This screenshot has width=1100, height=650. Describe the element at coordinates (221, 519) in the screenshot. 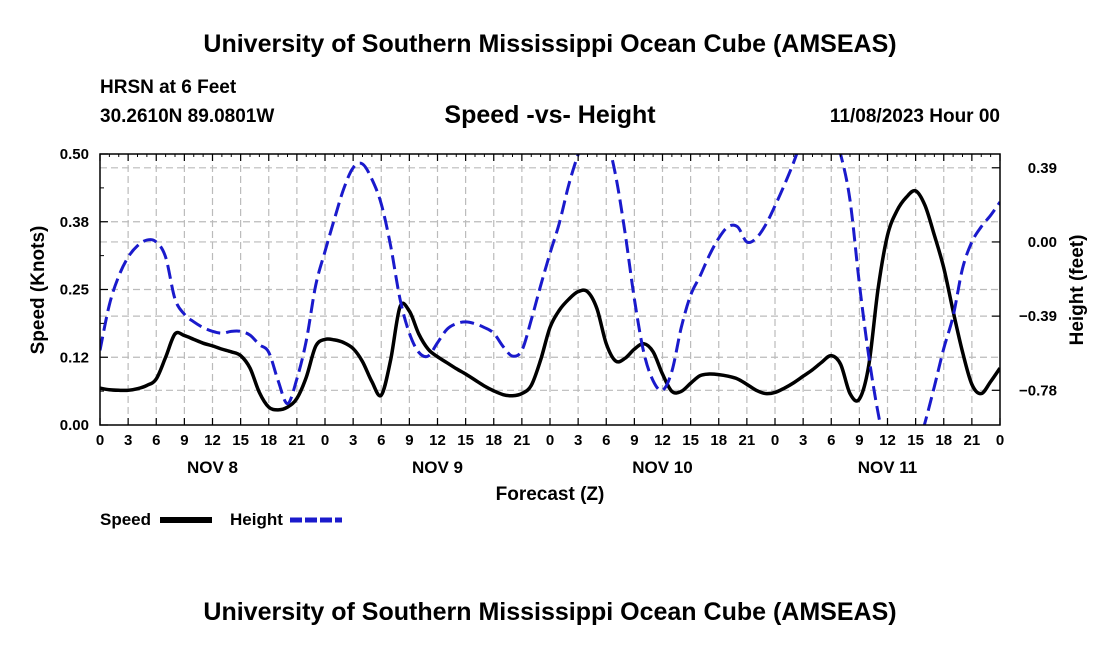

I see `legend: Speed Height` at that location.